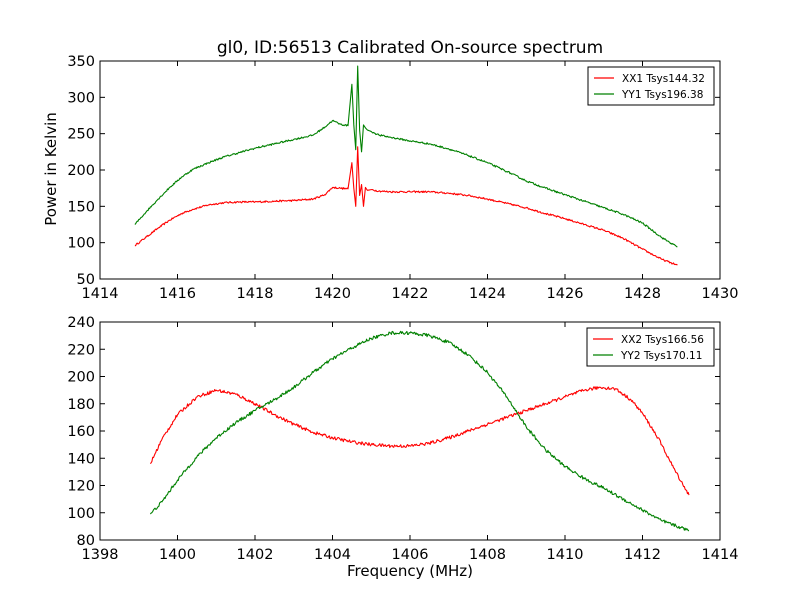  What do you see at coordinates (720, 294) in the screenshot?
I see `chart-1-x-tick-label: 1430` at bounding box center [720, 294].